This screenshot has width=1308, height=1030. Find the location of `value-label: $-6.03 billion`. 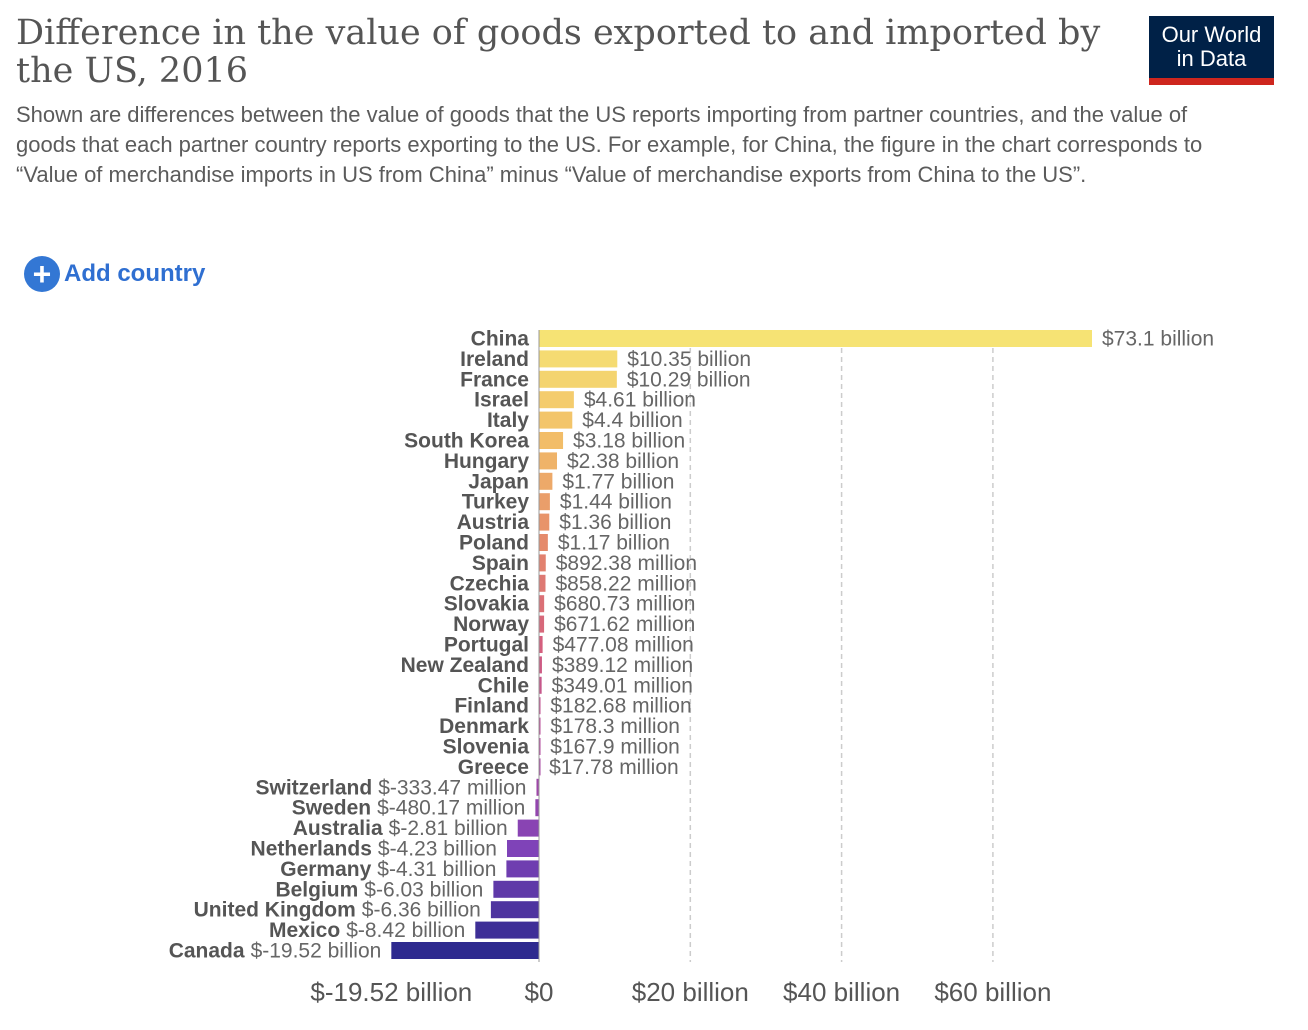

value-label: $-6.03 billion is located at coordinates (423, 889).